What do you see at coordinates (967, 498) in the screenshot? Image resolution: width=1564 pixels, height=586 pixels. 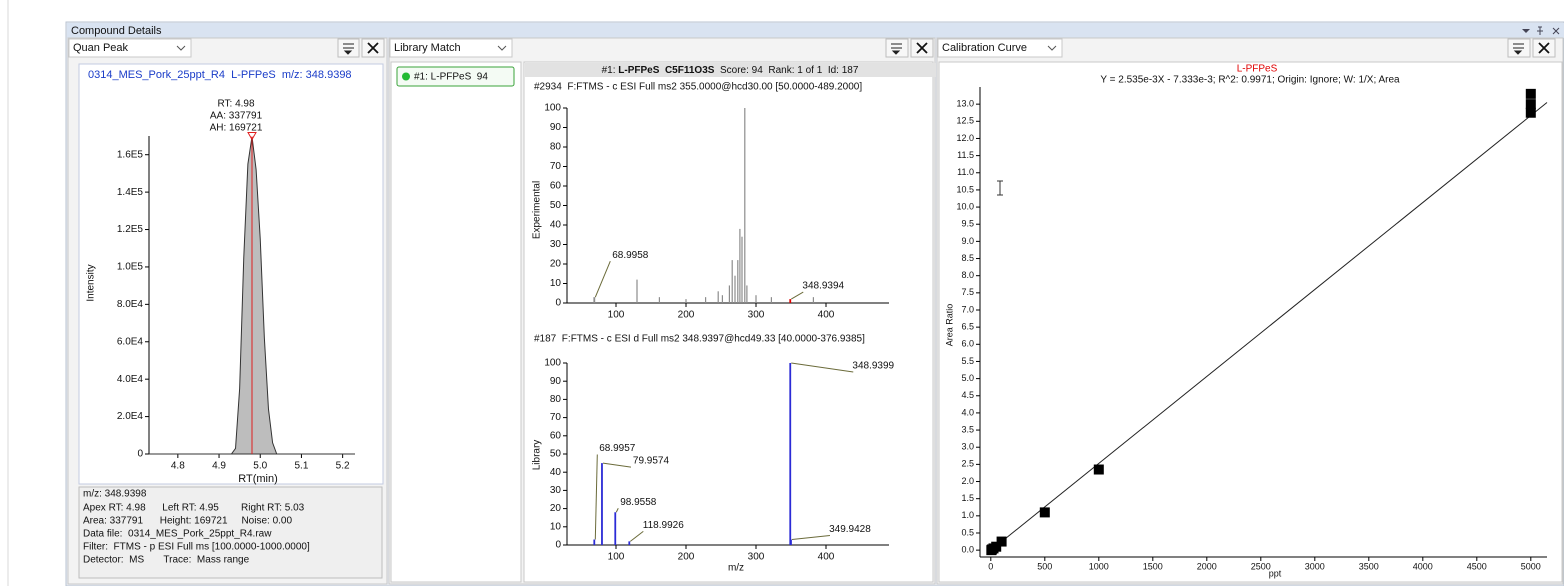 I see `y-tick-label: 1.5` at bounding box center [967, 498].